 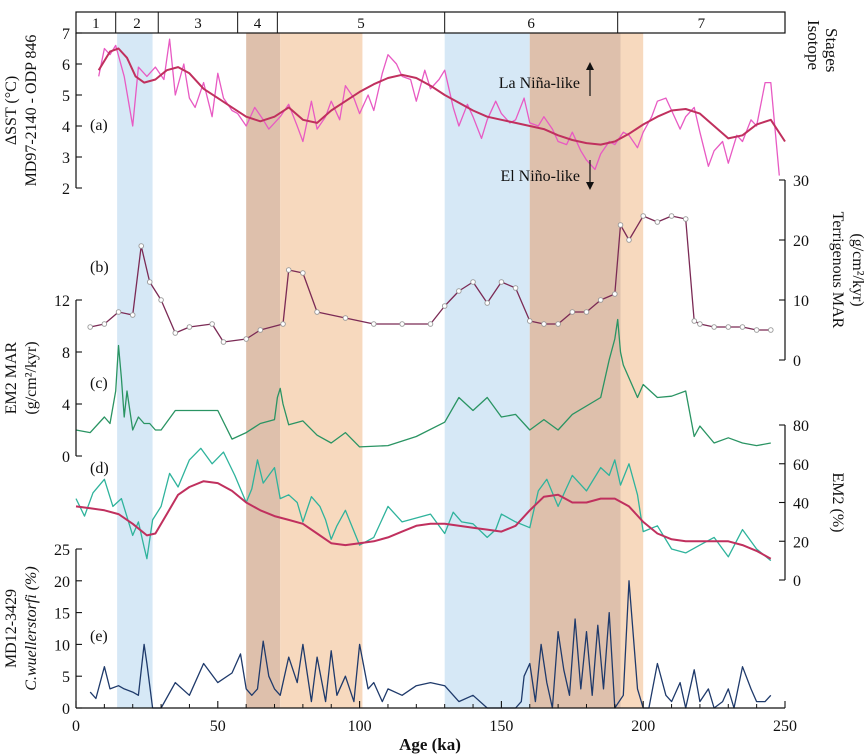 What do you see at coordinates (430, 22) in the screenshot?
I see `stage-bar-frame` at bounding box center [430, 22].